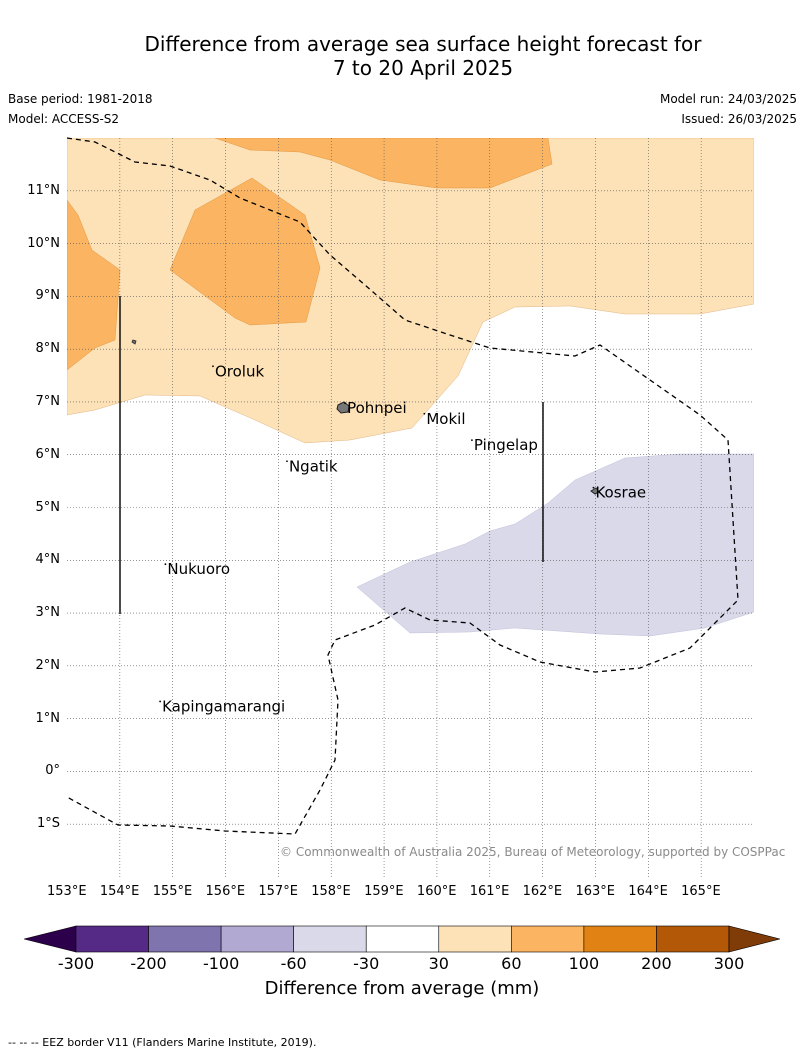  I want to click on latitude-label: 6°N, so click(48, 454).